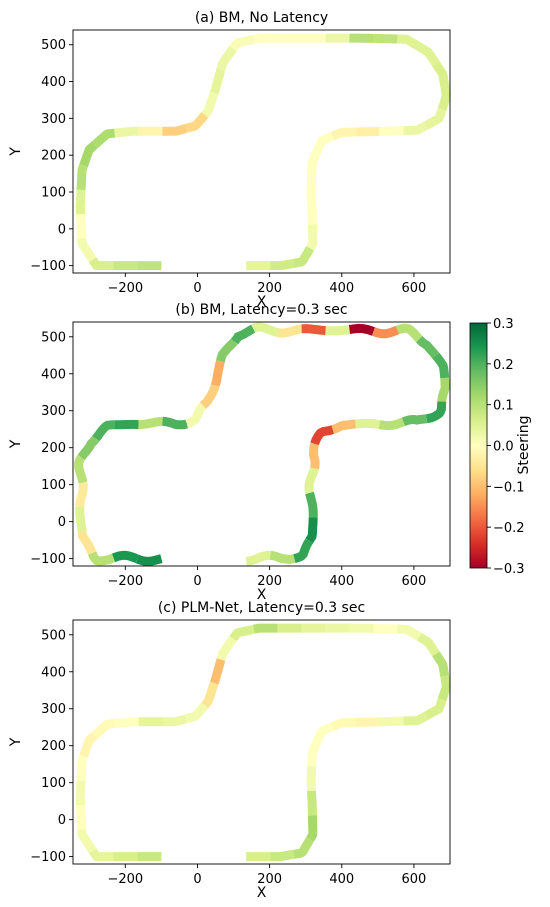  I want to click on y-tick-label: −100, so click(48, 857).